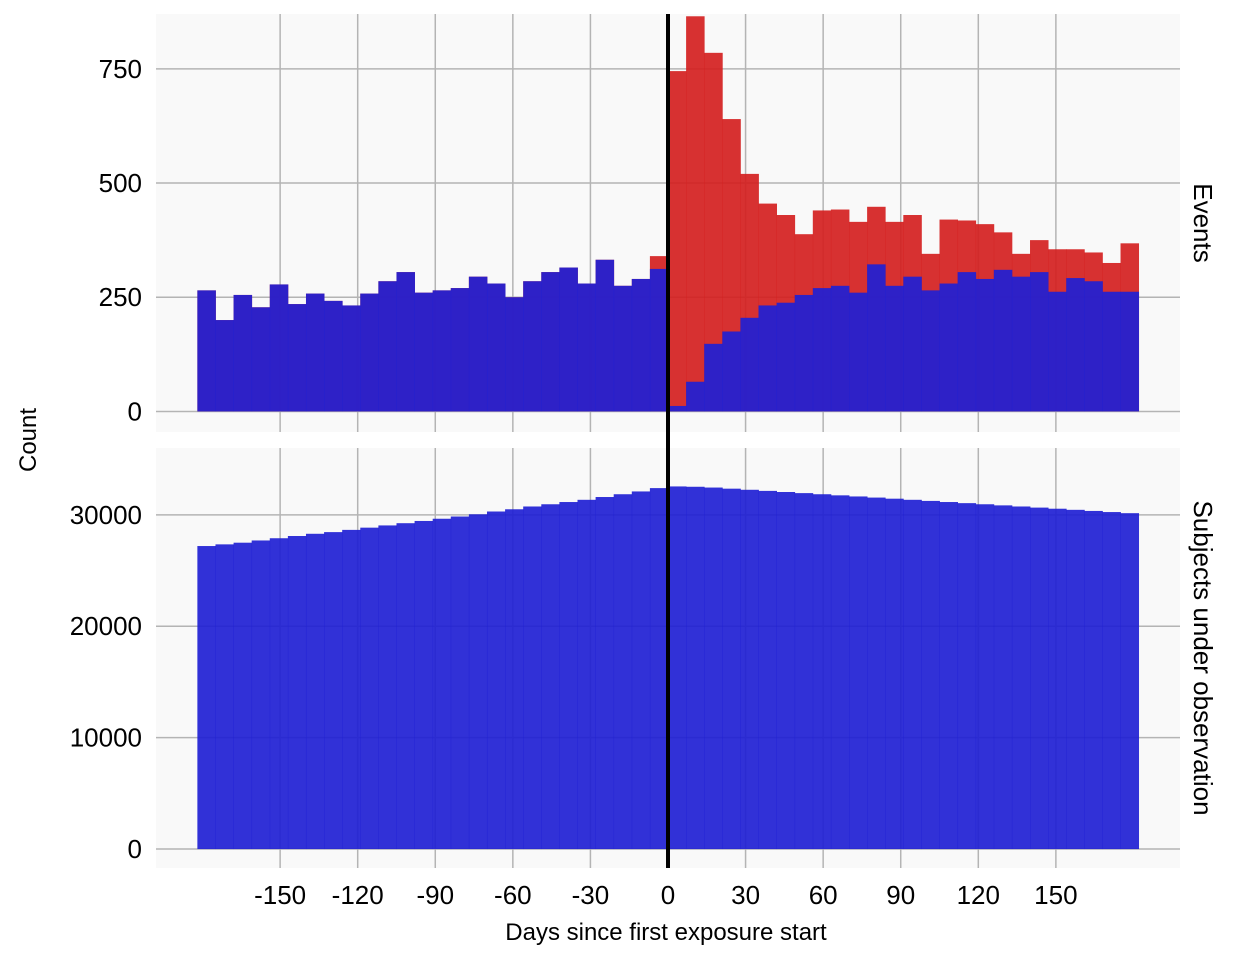 The height and width of the screenshot is (960, 1248). Describe the element at coordinates (513, 895) in the screenshot. I see `x-tick-label: -60` at that location.